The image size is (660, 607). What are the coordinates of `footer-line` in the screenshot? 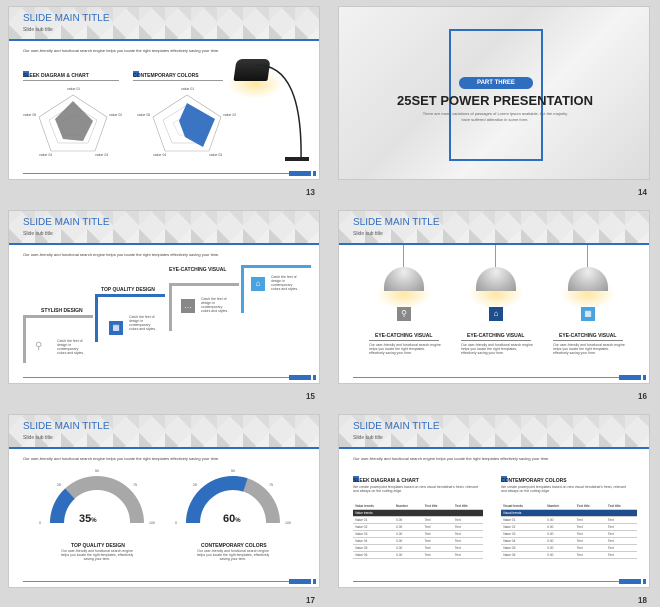 It's located at (495, 581).